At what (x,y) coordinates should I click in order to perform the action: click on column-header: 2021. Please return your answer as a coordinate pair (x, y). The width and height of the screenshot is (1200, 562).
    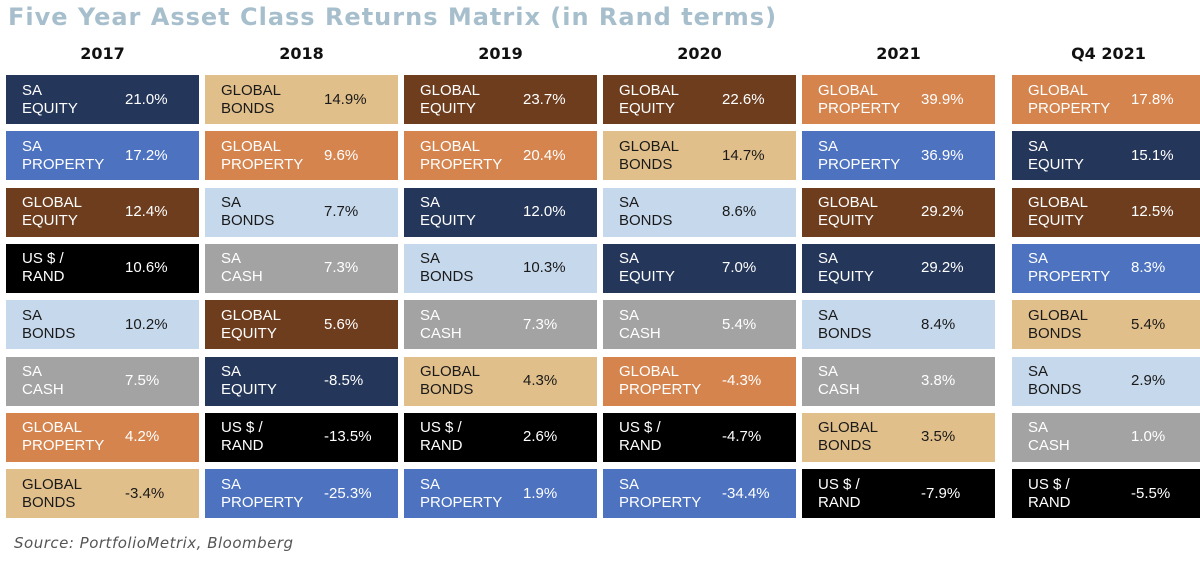
    Looking at the image, I should click on (898, 53).